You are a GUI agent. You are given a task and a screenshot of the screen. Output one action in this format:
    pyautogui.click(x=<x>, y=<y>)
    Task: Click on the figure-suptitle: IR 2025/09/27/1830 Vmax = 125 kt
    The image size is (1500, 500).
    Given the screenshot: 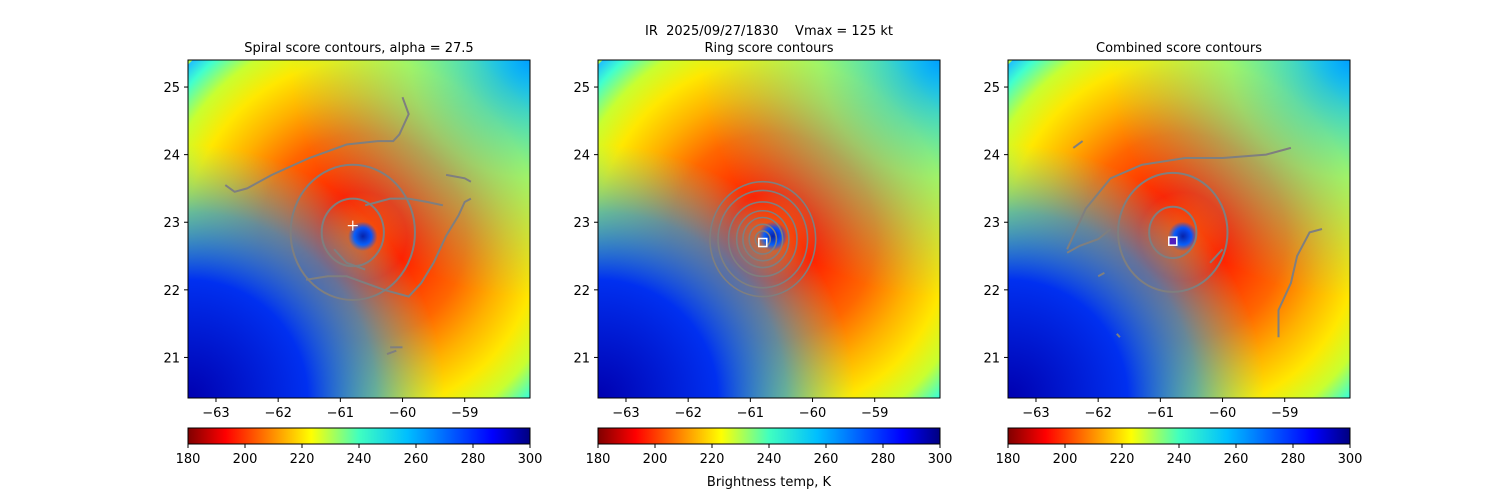 What is the action you would take?
    pyautogui.click(x=769, y=31)
    